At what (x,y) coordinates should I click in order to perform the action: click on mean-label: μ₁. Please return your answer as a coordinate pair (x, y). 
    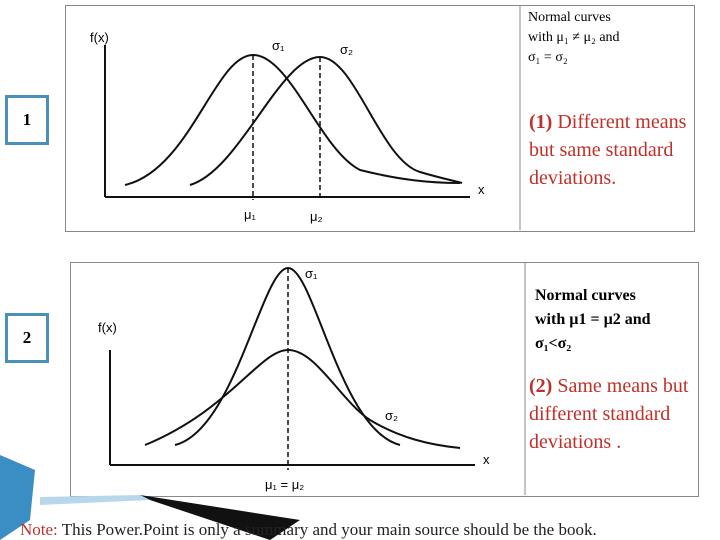
    Looking at the image, I should click on (250, 214).